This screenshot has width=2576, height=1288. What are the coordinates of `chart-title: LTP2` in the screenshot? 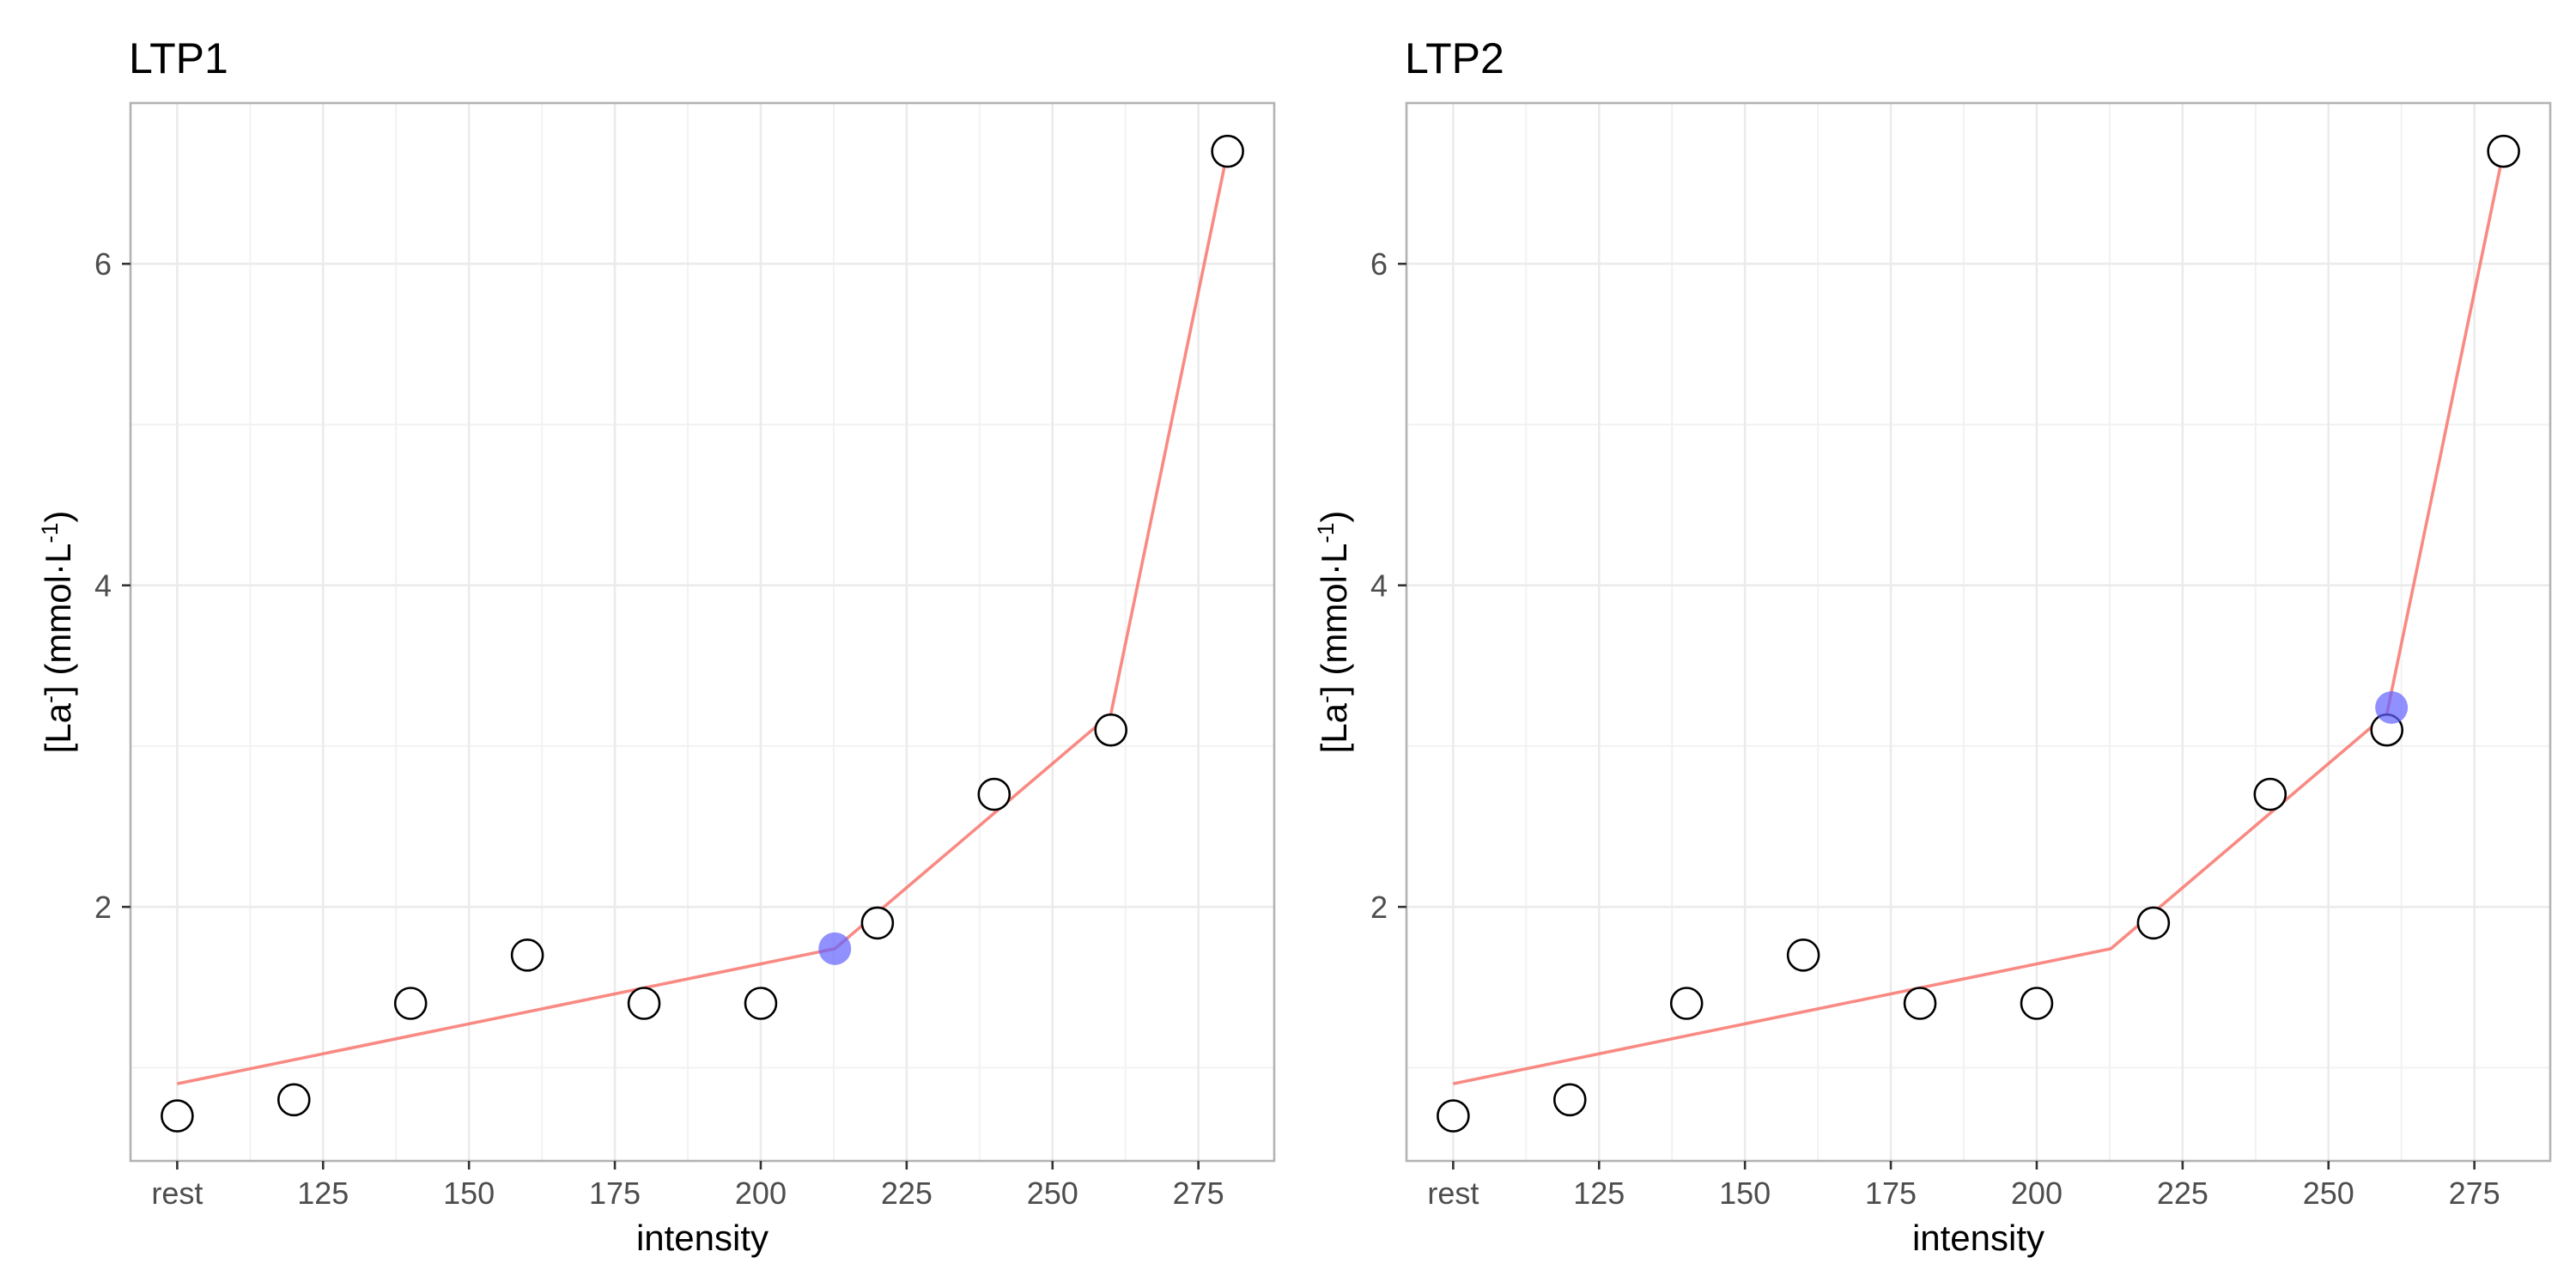 It's located at (1455, 58).